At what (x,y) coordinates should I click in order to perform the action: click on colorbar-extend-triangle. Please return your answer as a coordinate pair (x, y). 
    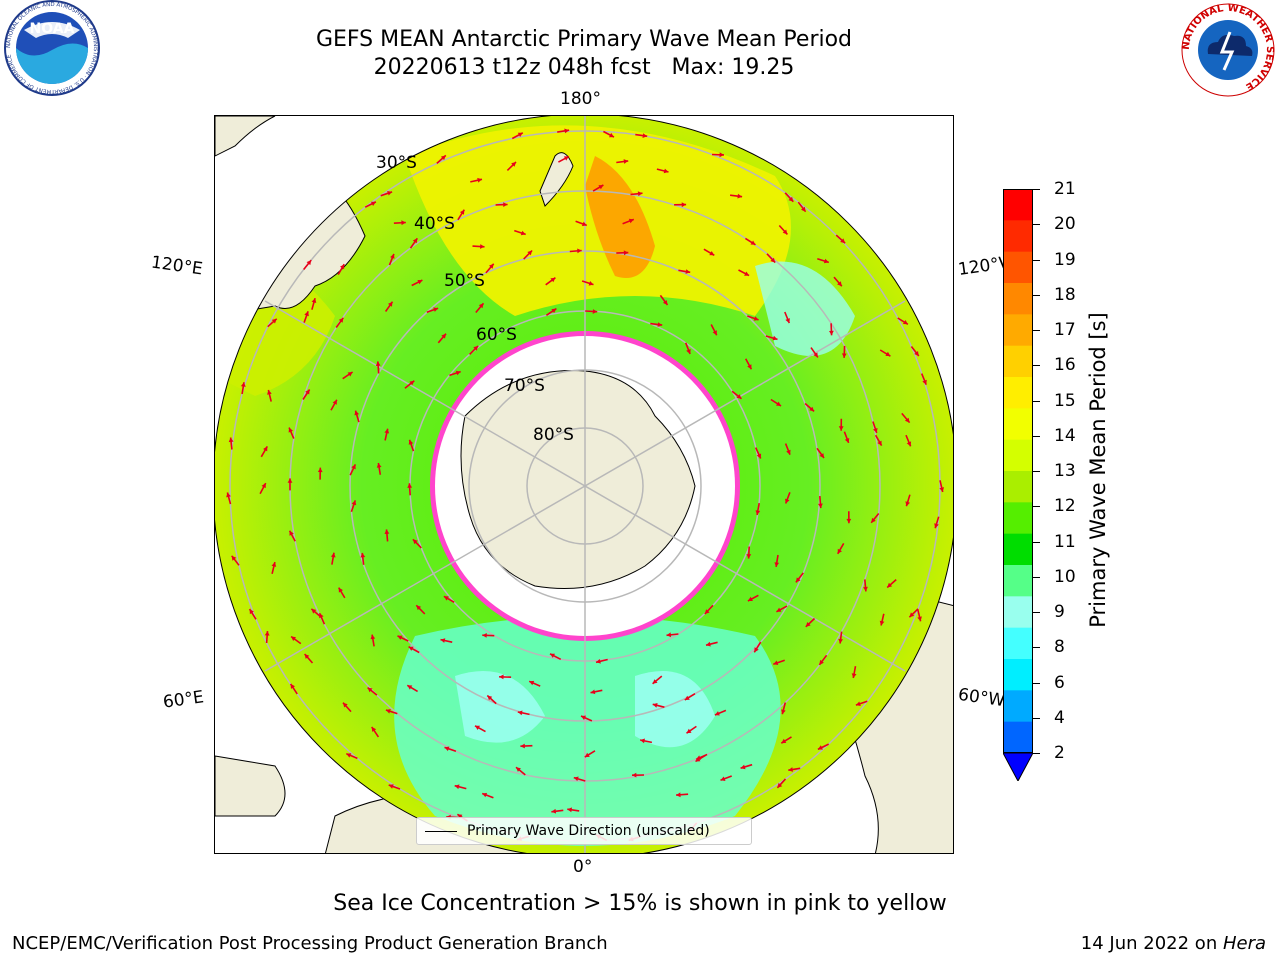
    Looking at the image, I should click on (1018, 767).